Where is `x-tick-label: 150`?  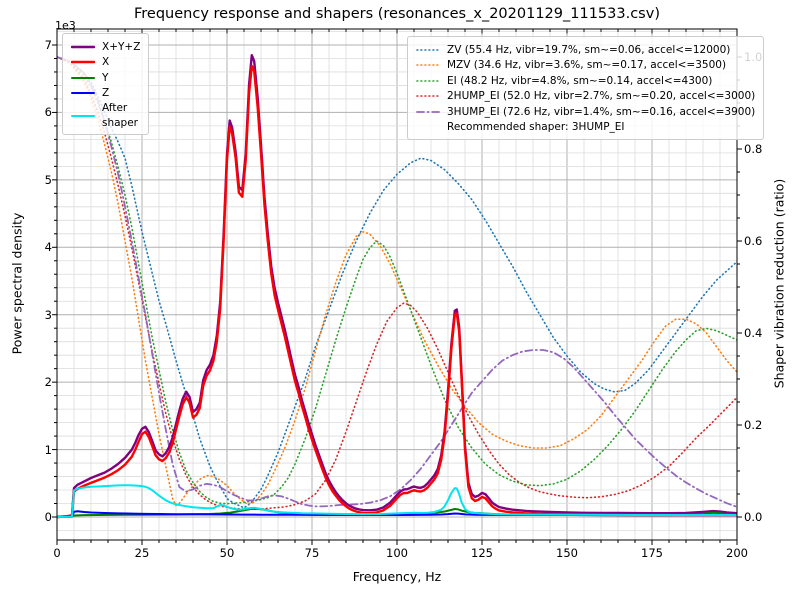 x-tick-label: 150 is located at coordinates (567, 553).